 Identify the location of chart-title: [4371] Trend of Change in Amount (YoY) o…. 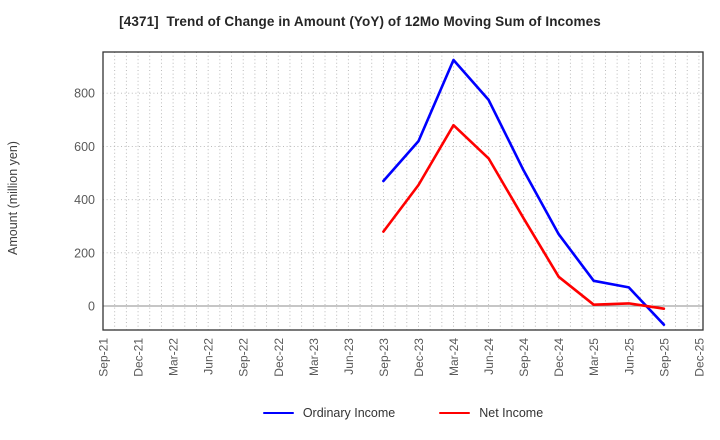
(360, 21).